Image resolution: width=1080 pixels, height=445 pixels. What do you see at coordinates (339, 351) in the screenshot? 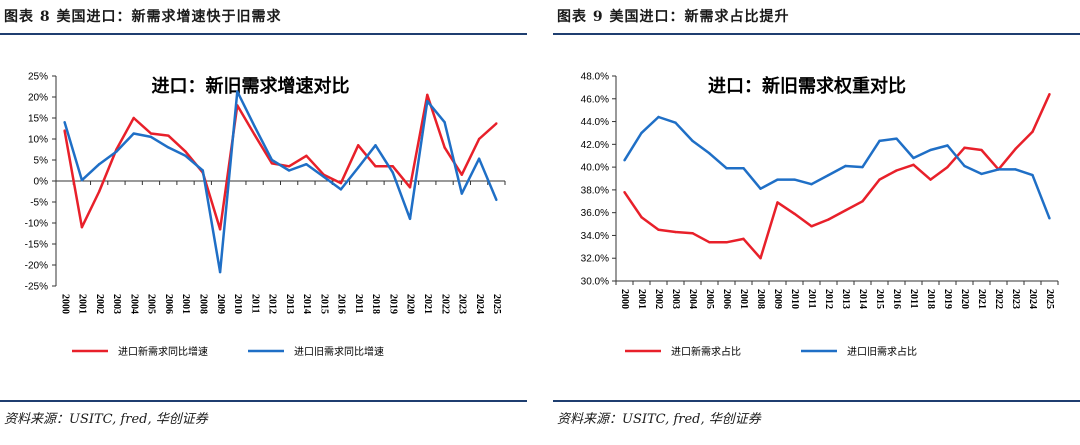
I see `legend-label: 进口旧需求同比增速` at bounding box center [339, 351].